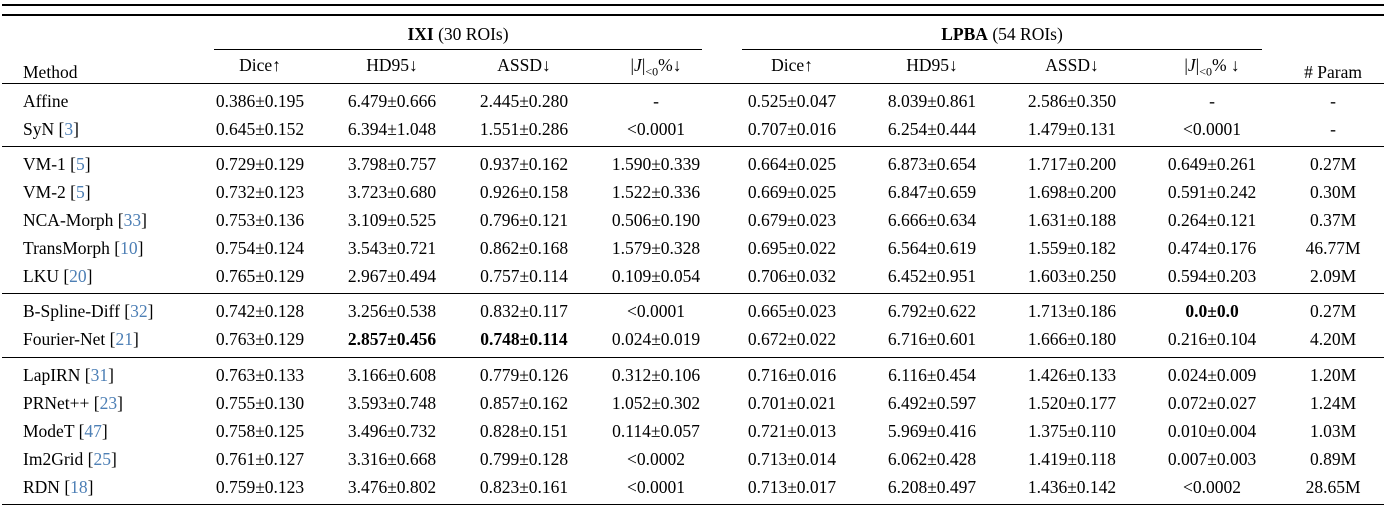 The image size is (1386, 511). What do you see at coordinates (656, 220) in the screenshot?
I see `value-cell: 0.506±0.190` at bounding box center [656, 220].